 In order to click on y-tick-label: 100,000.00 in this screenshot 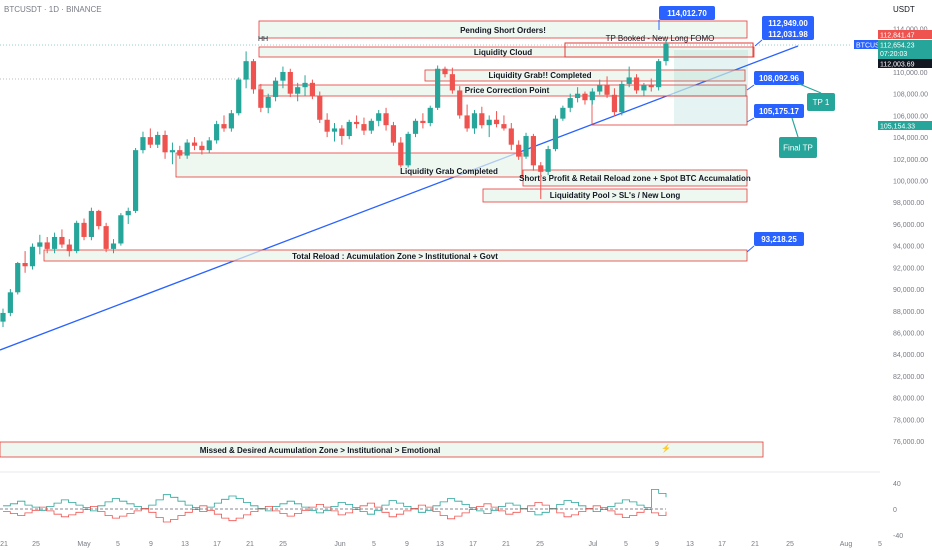, I will do `click(910, 182)`.